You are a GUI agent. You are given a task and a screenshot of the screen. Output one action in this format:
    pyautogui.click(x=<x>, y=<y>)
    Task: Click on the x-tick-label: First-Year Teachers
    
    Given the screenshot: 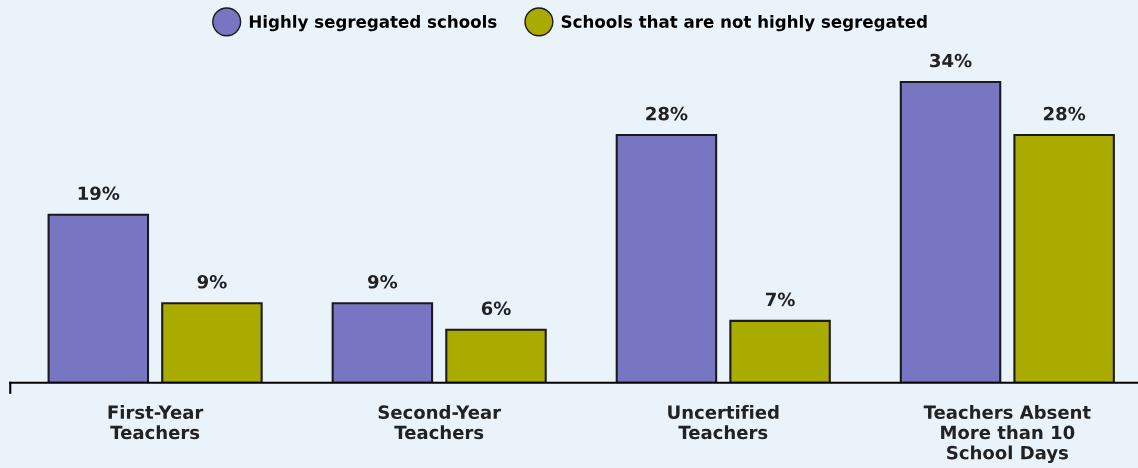 What is the action you would take?
    pyautogui.click(x=156, y=422)
    